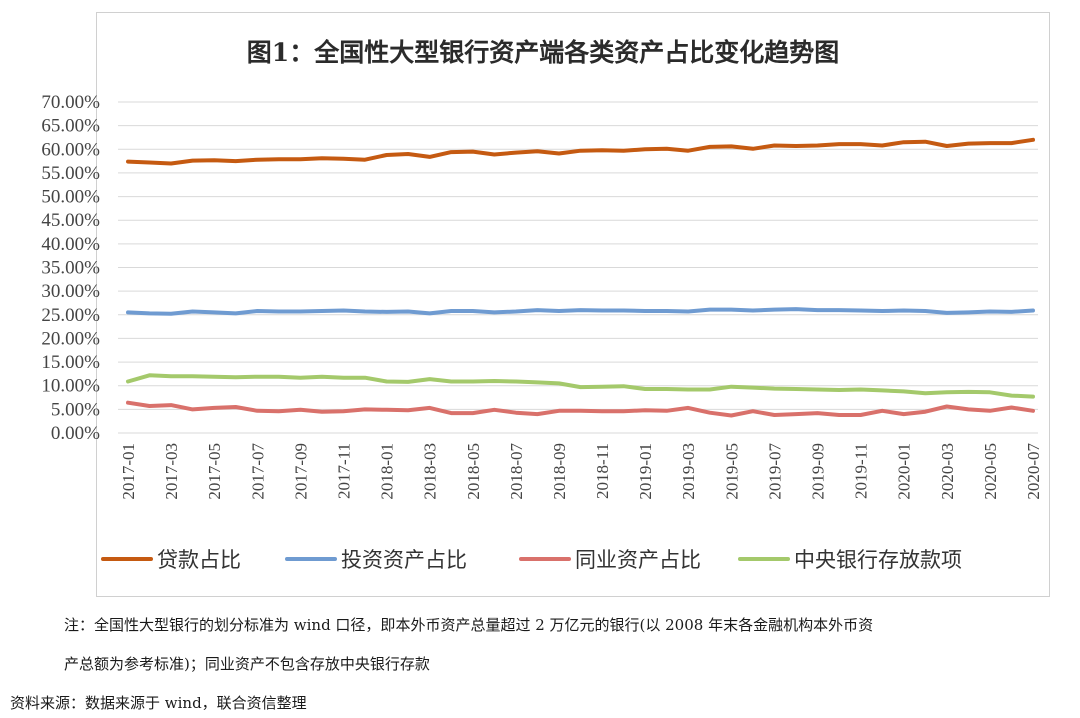 The height and width of the screenshot is (718, 1080). I want to click on y-tick-label: 10.00%, so click(70, 386).